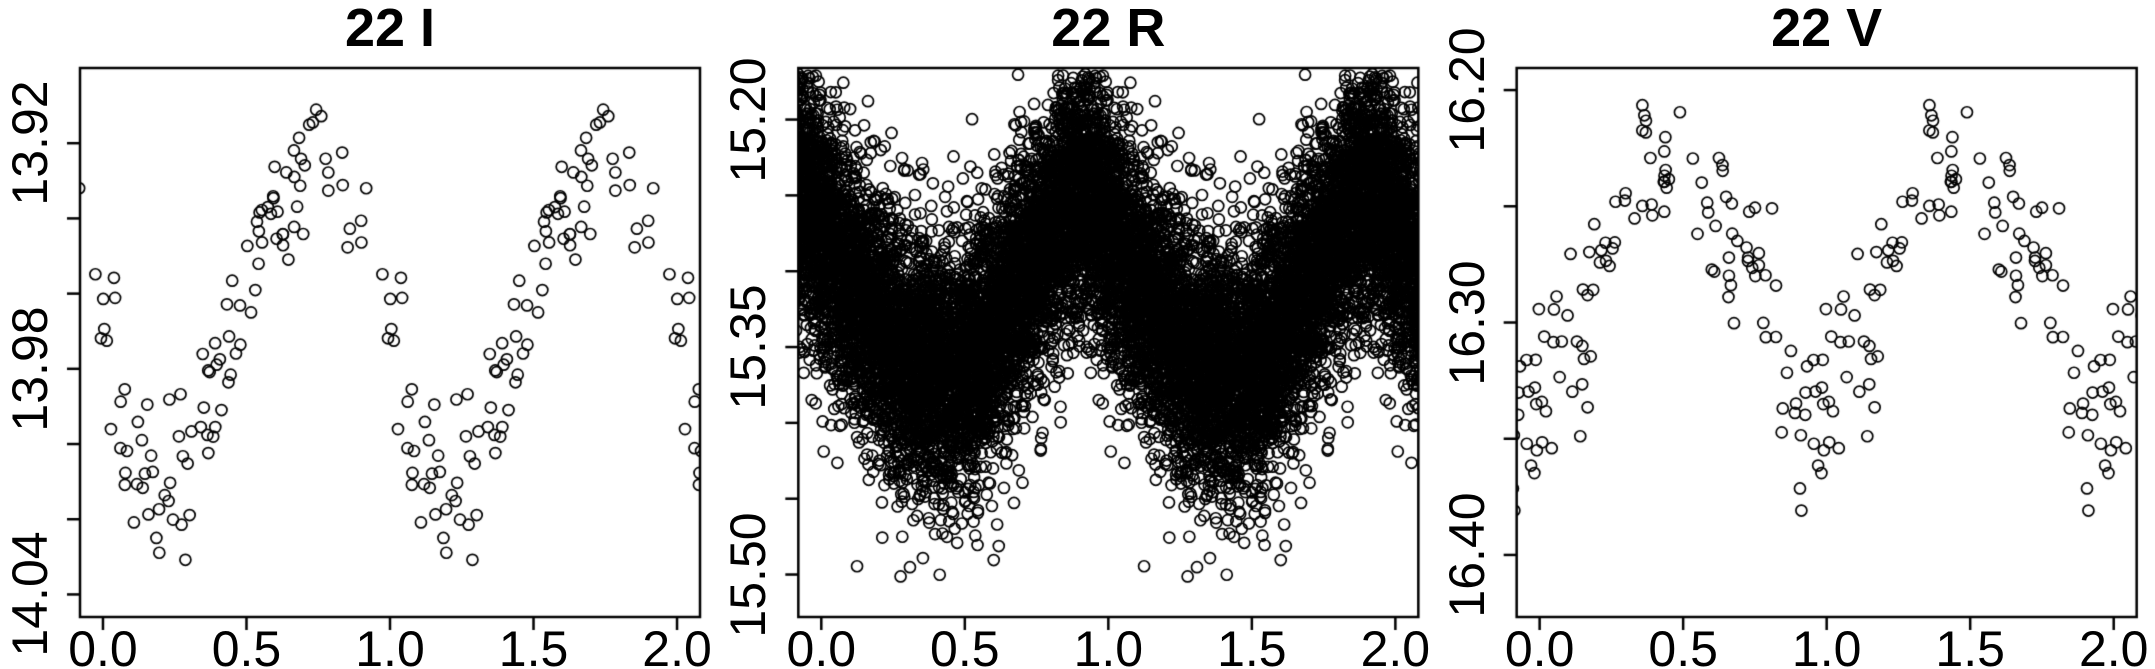 The width and height of the screenshot is (2155, 669). What do you see at coordinates (390, 29) in the screenshot?
I see `panel-title-22-I: 22 I` at bounding box center [390, 29].